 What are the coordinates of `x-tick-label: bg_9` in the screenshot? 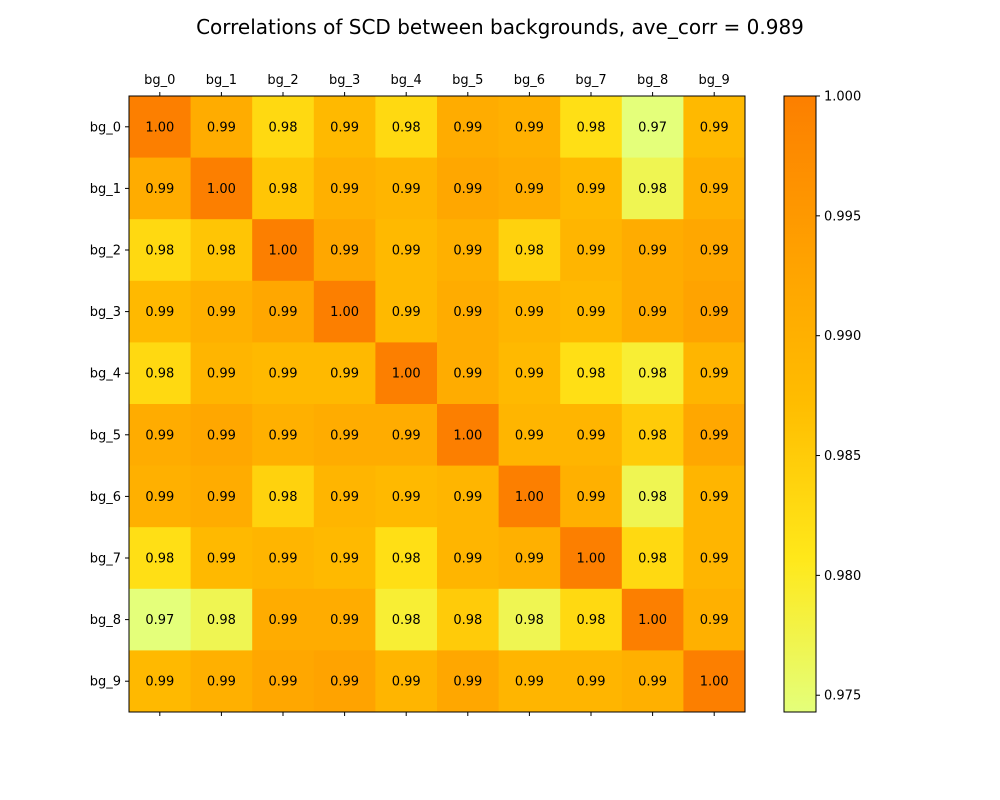 It's located at (714, 80).